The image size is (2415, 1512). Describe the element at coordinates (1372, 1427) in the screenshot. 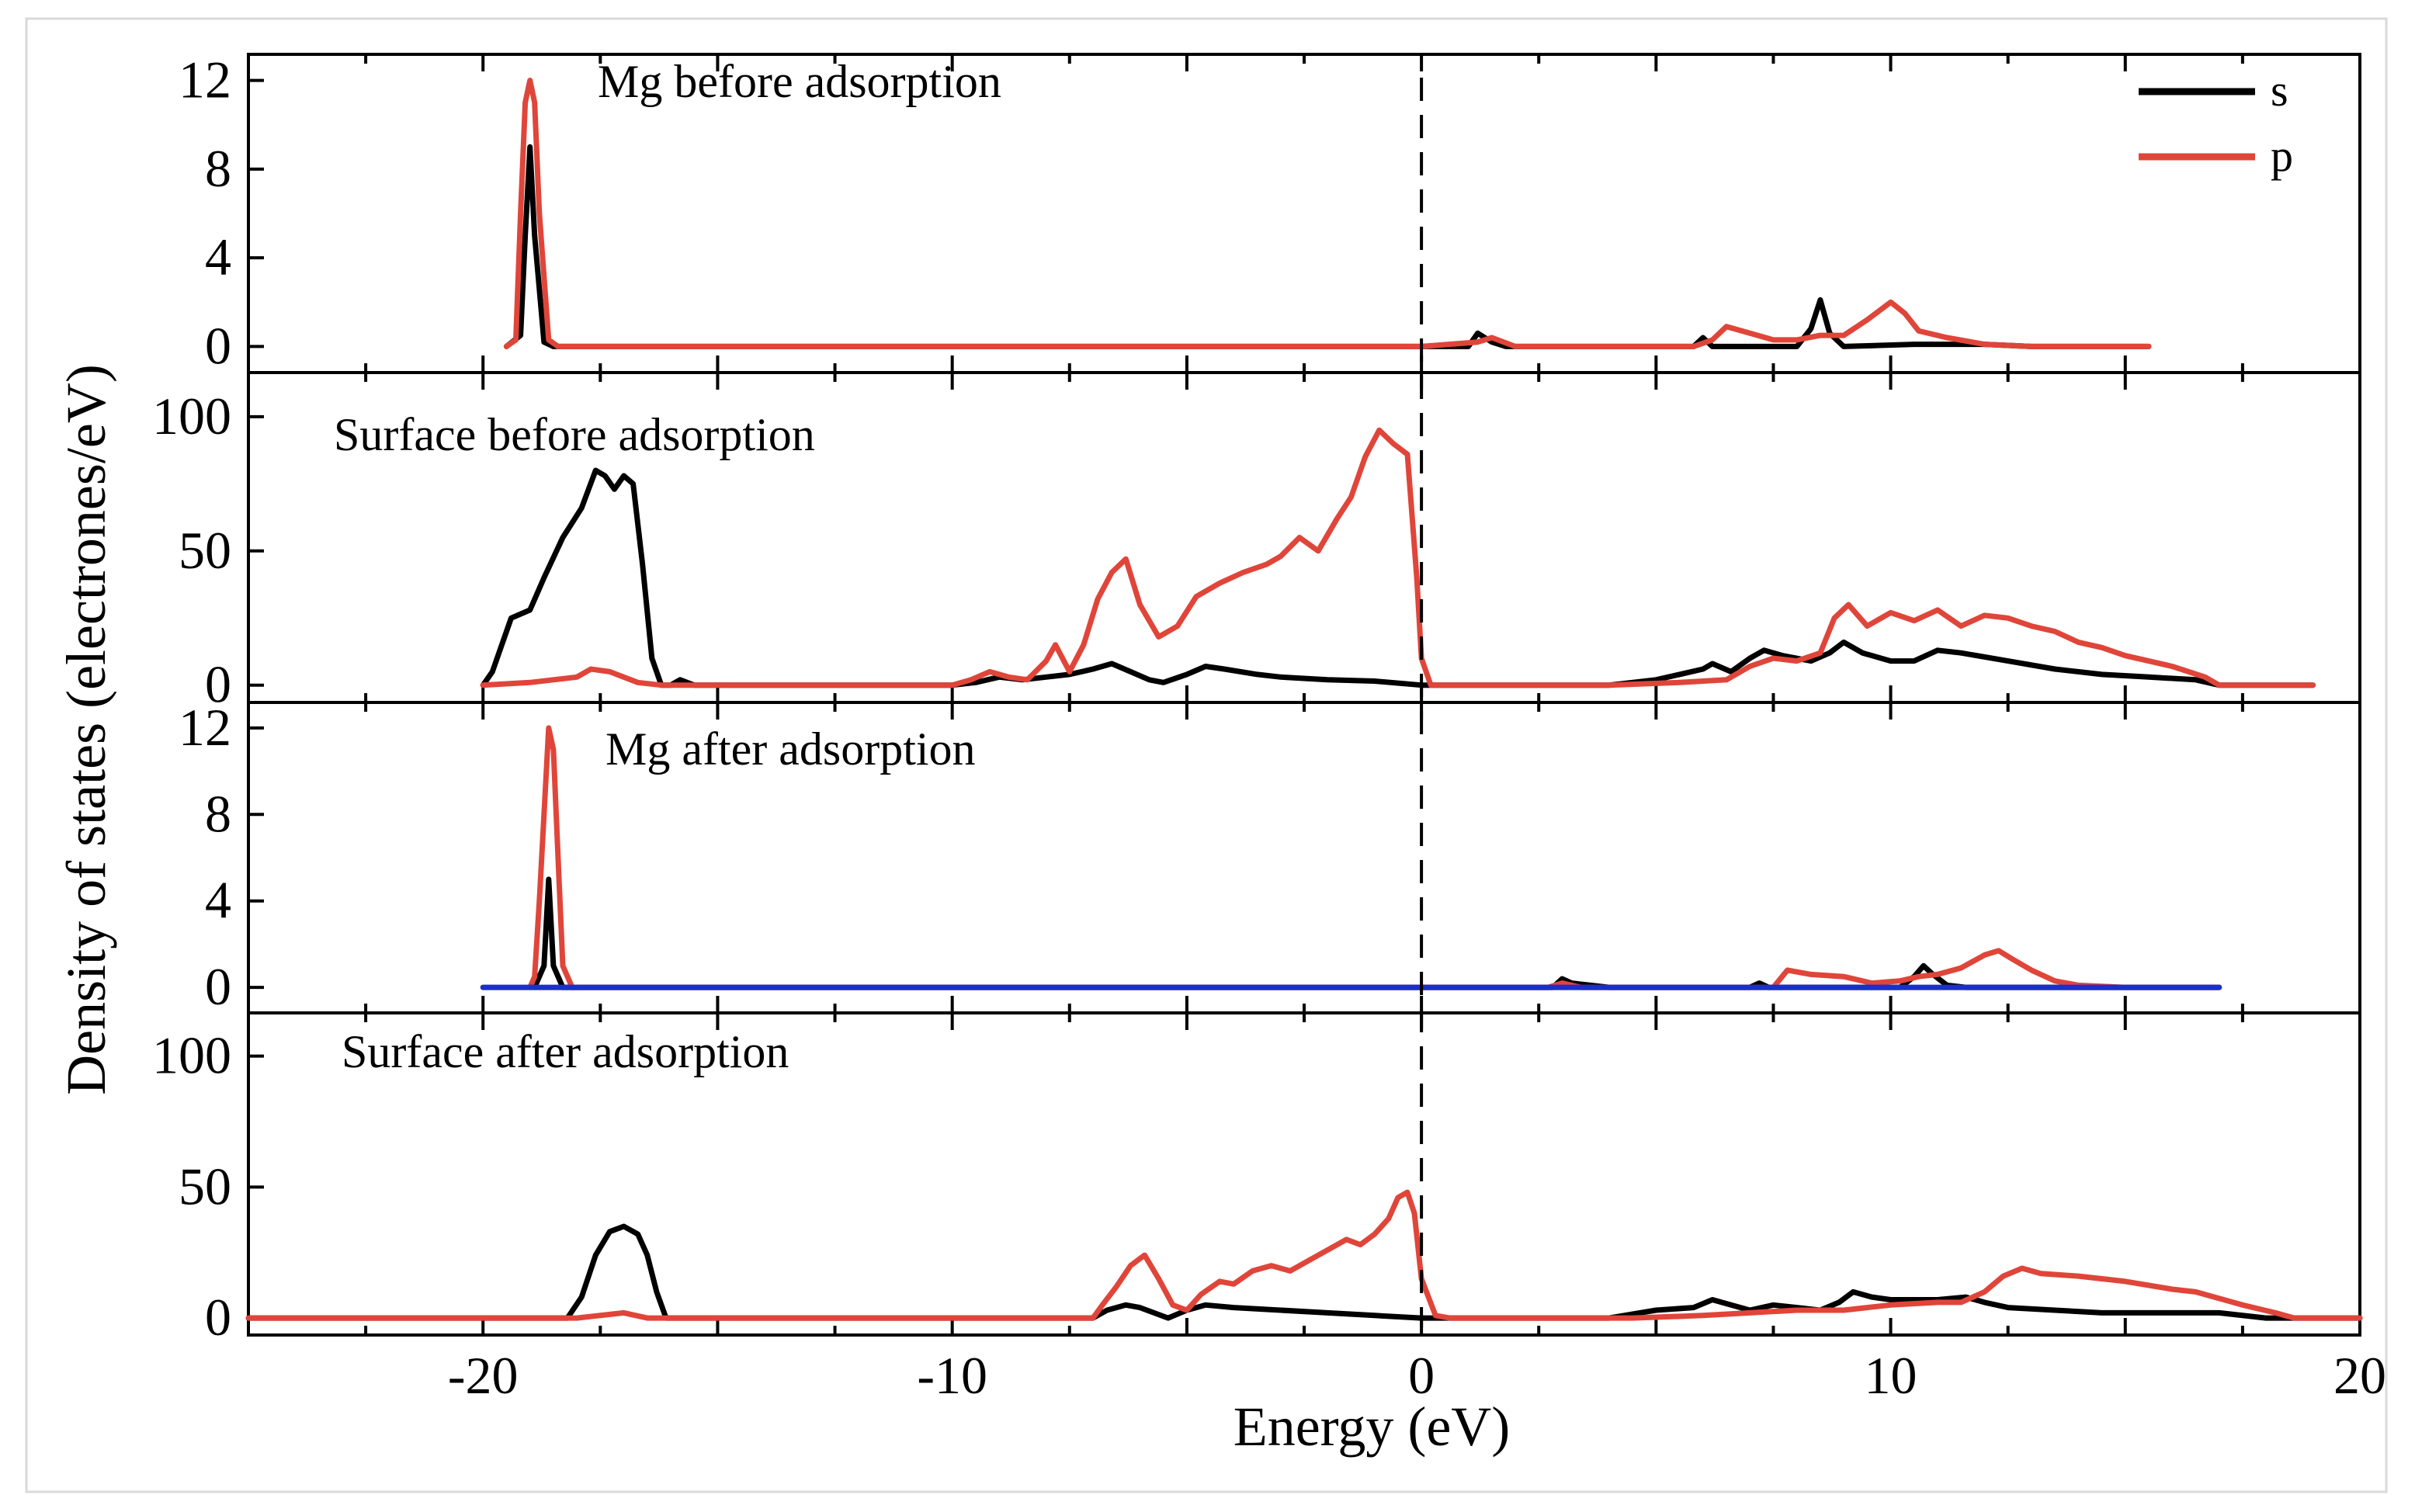

I see `x-axis-label: Energy (eV)` at that location.